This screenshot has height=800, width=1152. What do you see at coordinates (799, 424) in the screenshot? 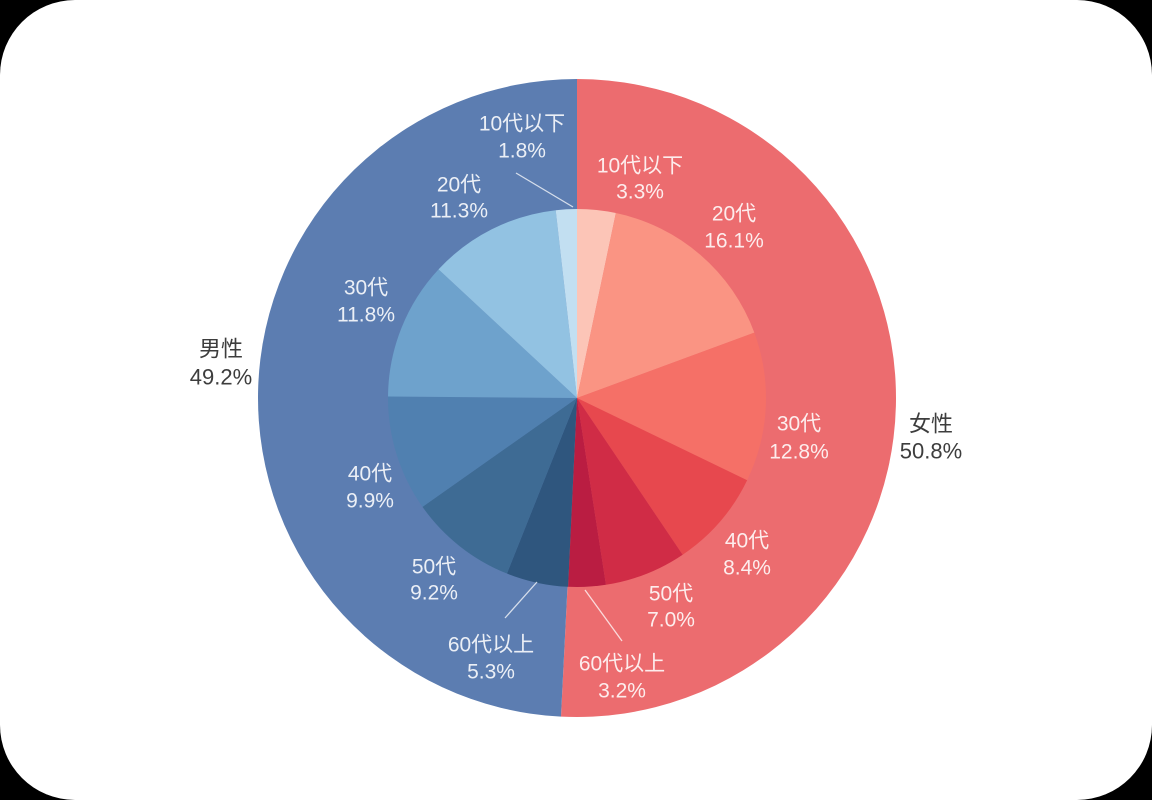
I see `slice-label-female-30s-line1: 30代` at bounding box center [799, 424].